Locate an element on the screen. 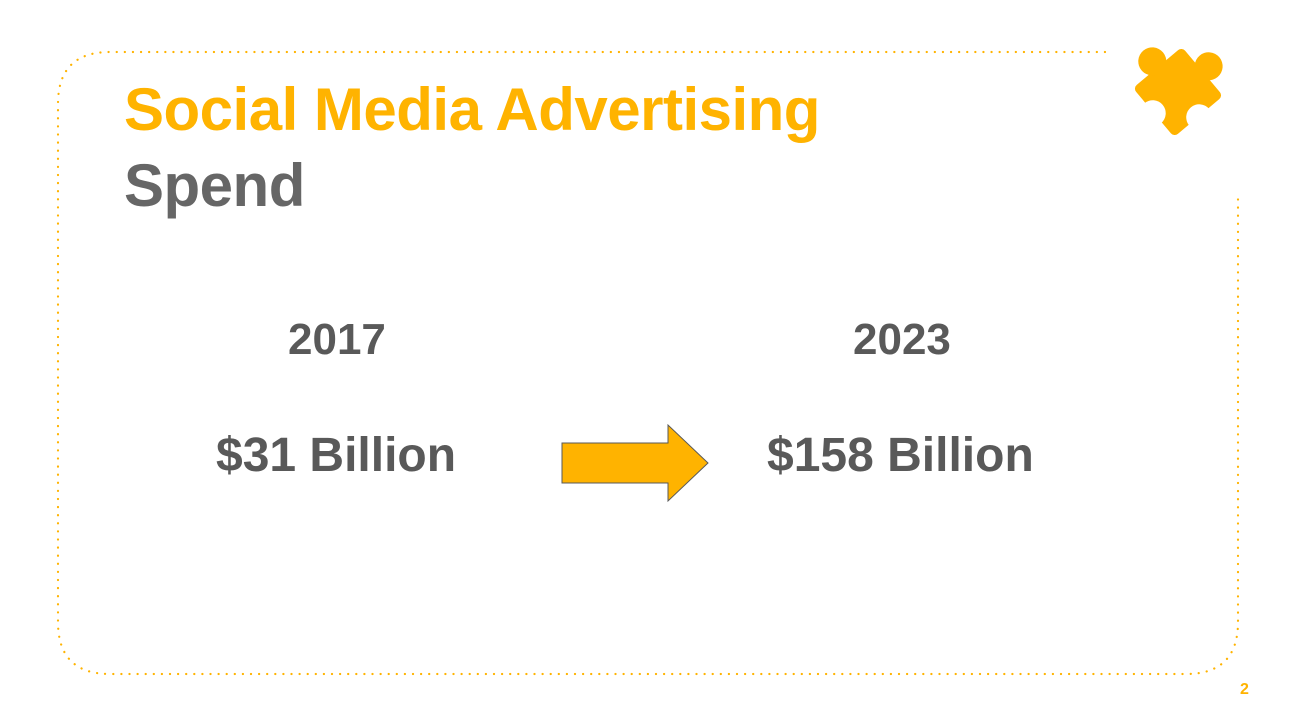 The height and width of the screenshot is (727, 1292). slide-subtitle: Spend is located at coordinates (214, 185).